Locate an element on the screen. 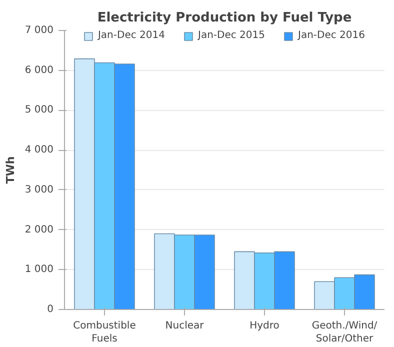  y-tick-label: 4 000 is located at coordinates (39, 150).